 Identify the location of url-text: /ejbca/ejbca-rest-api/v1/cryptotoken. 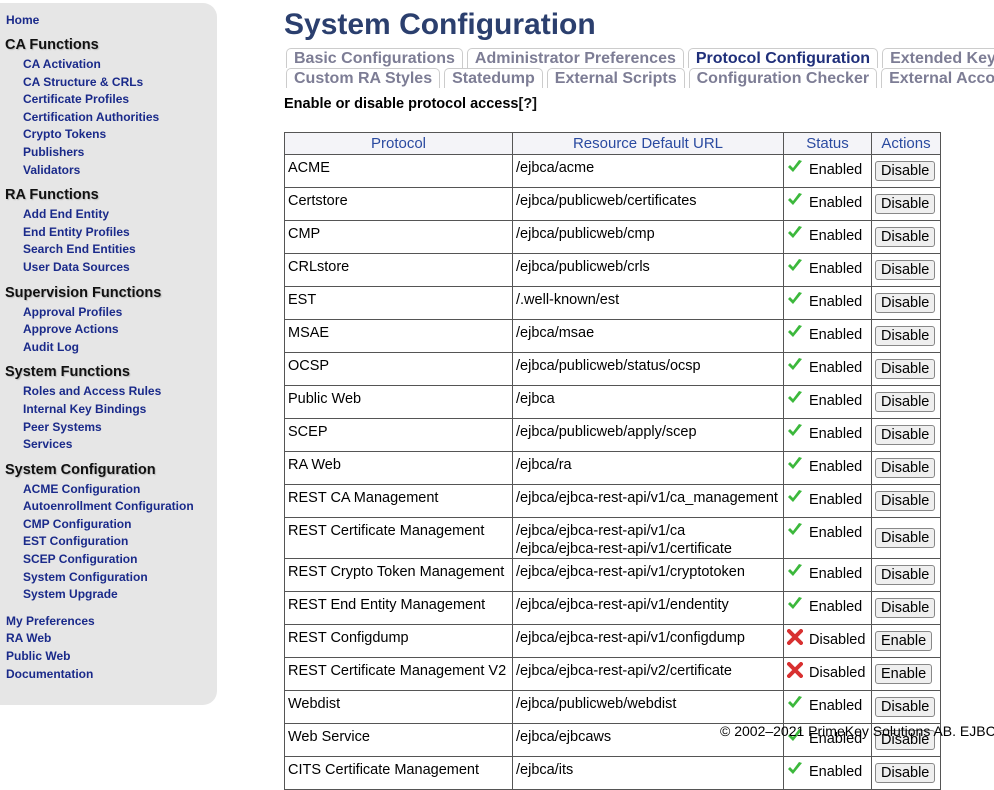
(630, 572).